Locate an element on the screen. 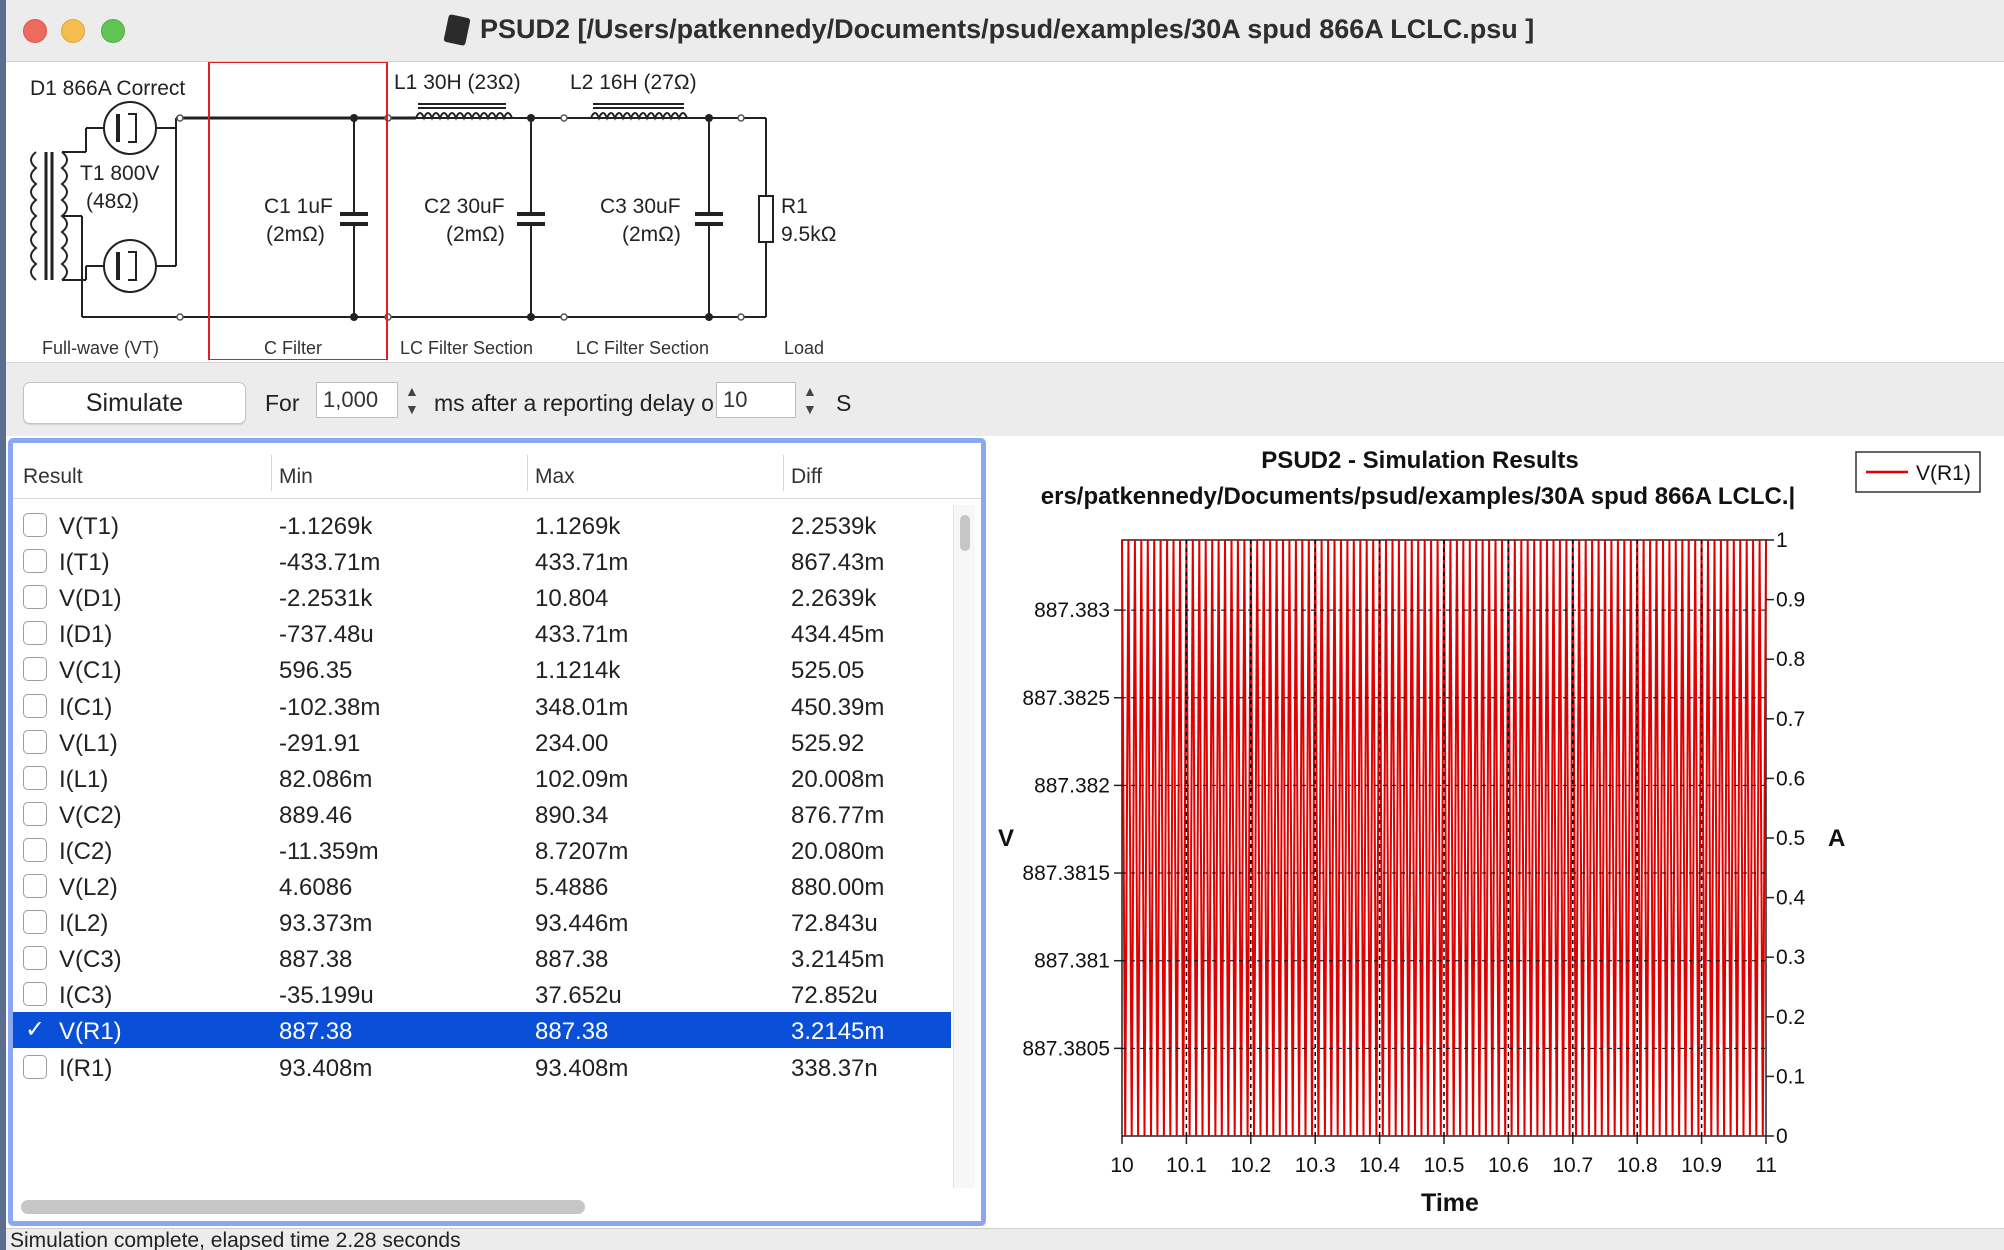  cell-min: 93.373m is located at coordinates (326, 924).